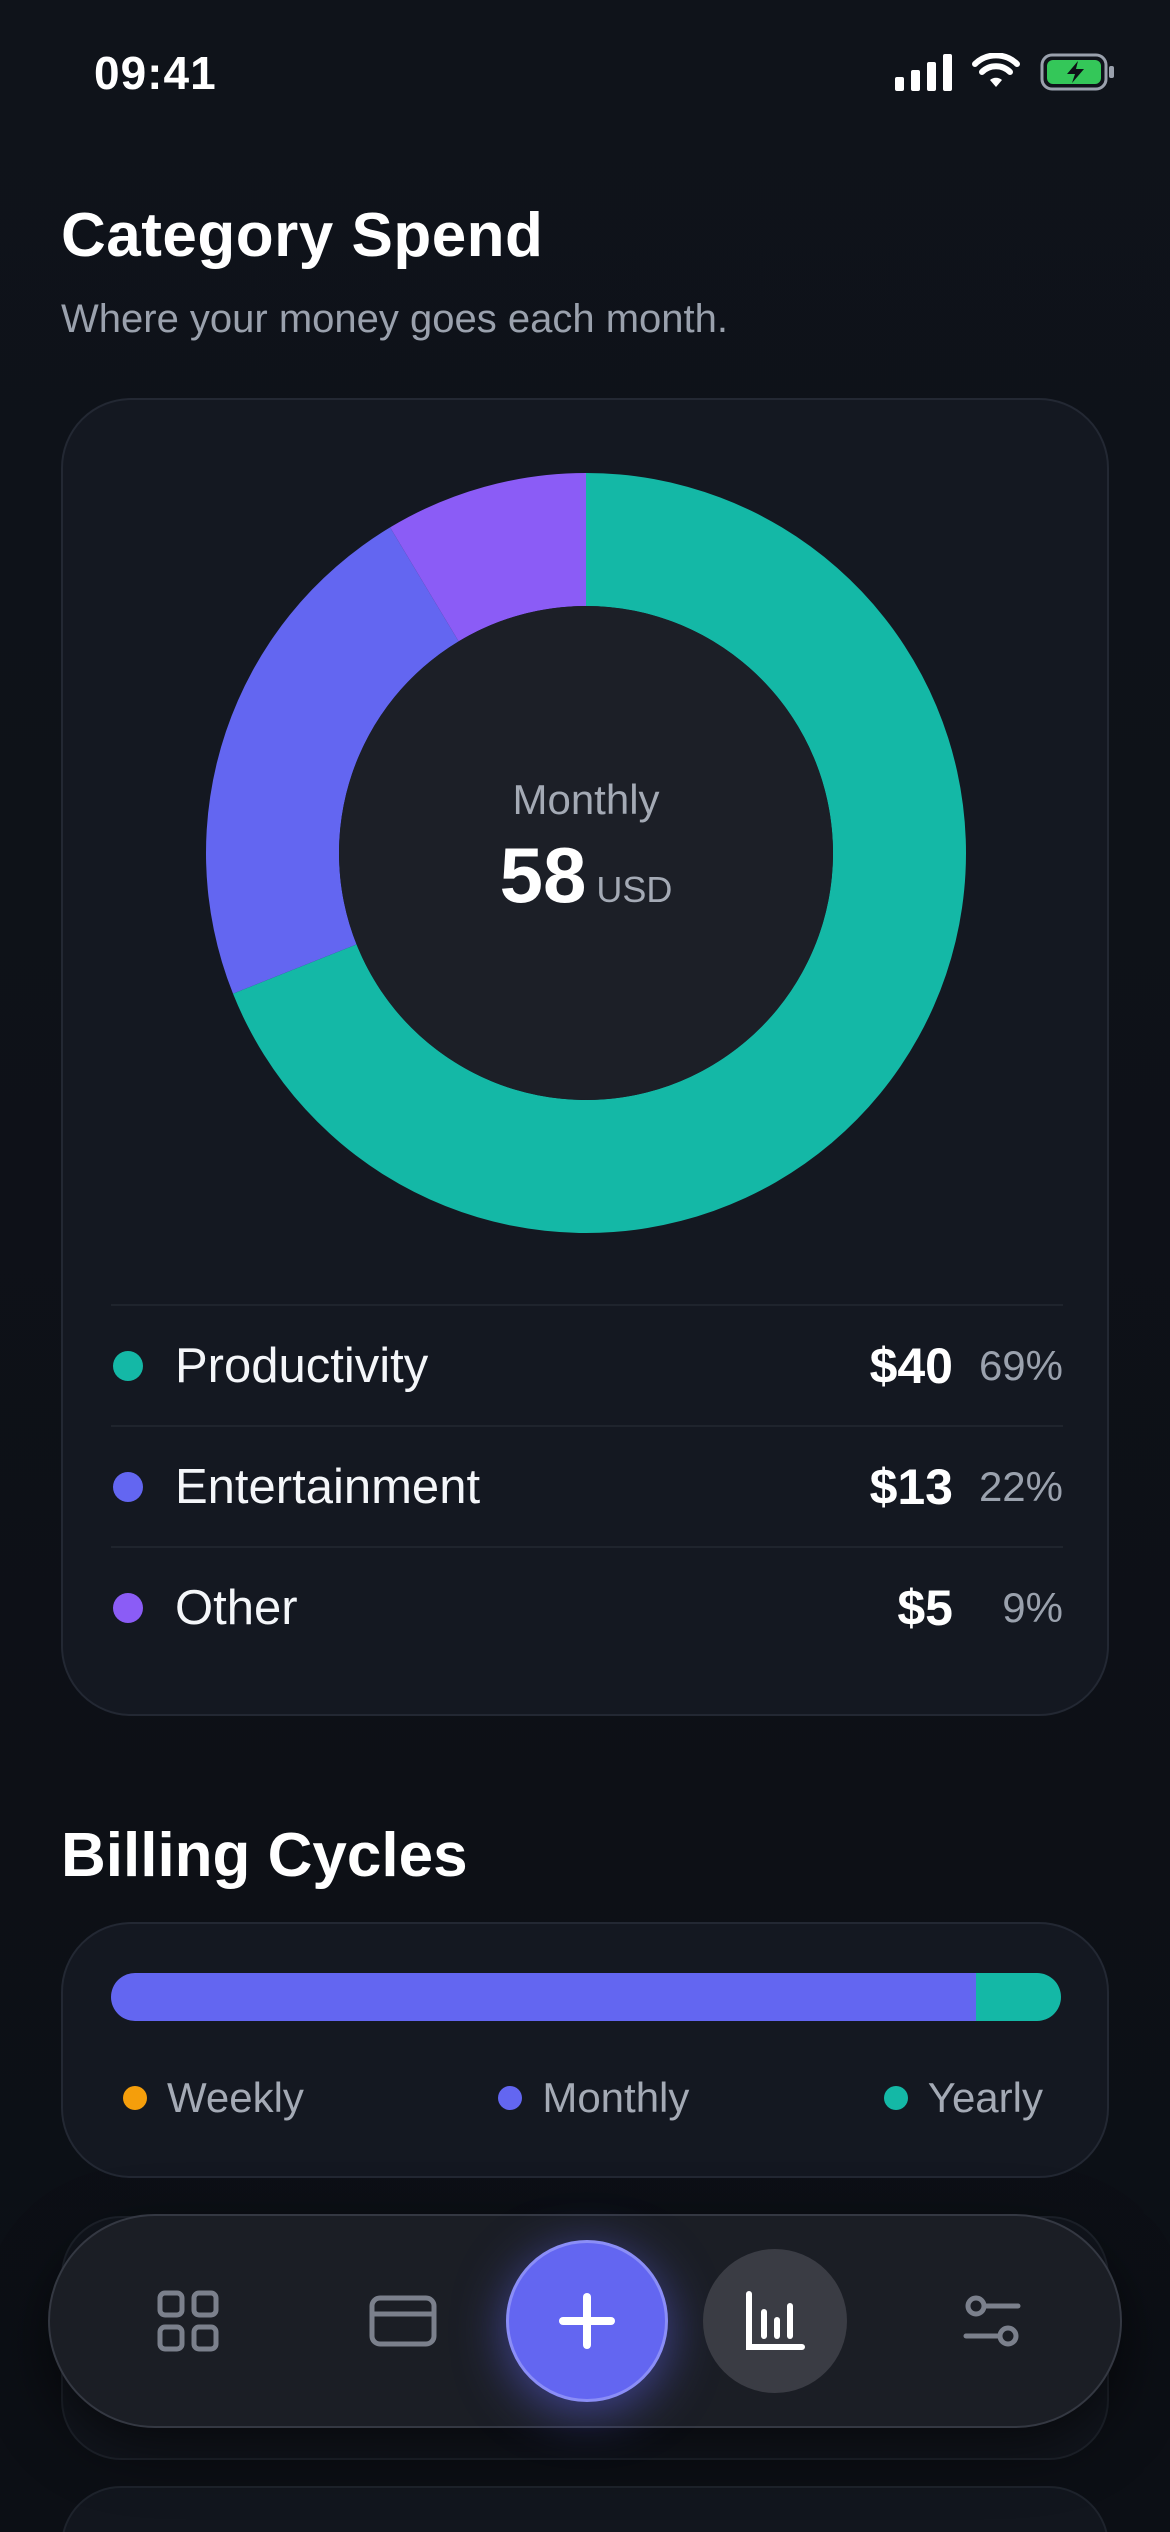 The height and width of the screenshot is (2532, 1170). Describe the element at coordinates (585, 75) in the screenshot. I see `status-bar: 09:41` at that location.